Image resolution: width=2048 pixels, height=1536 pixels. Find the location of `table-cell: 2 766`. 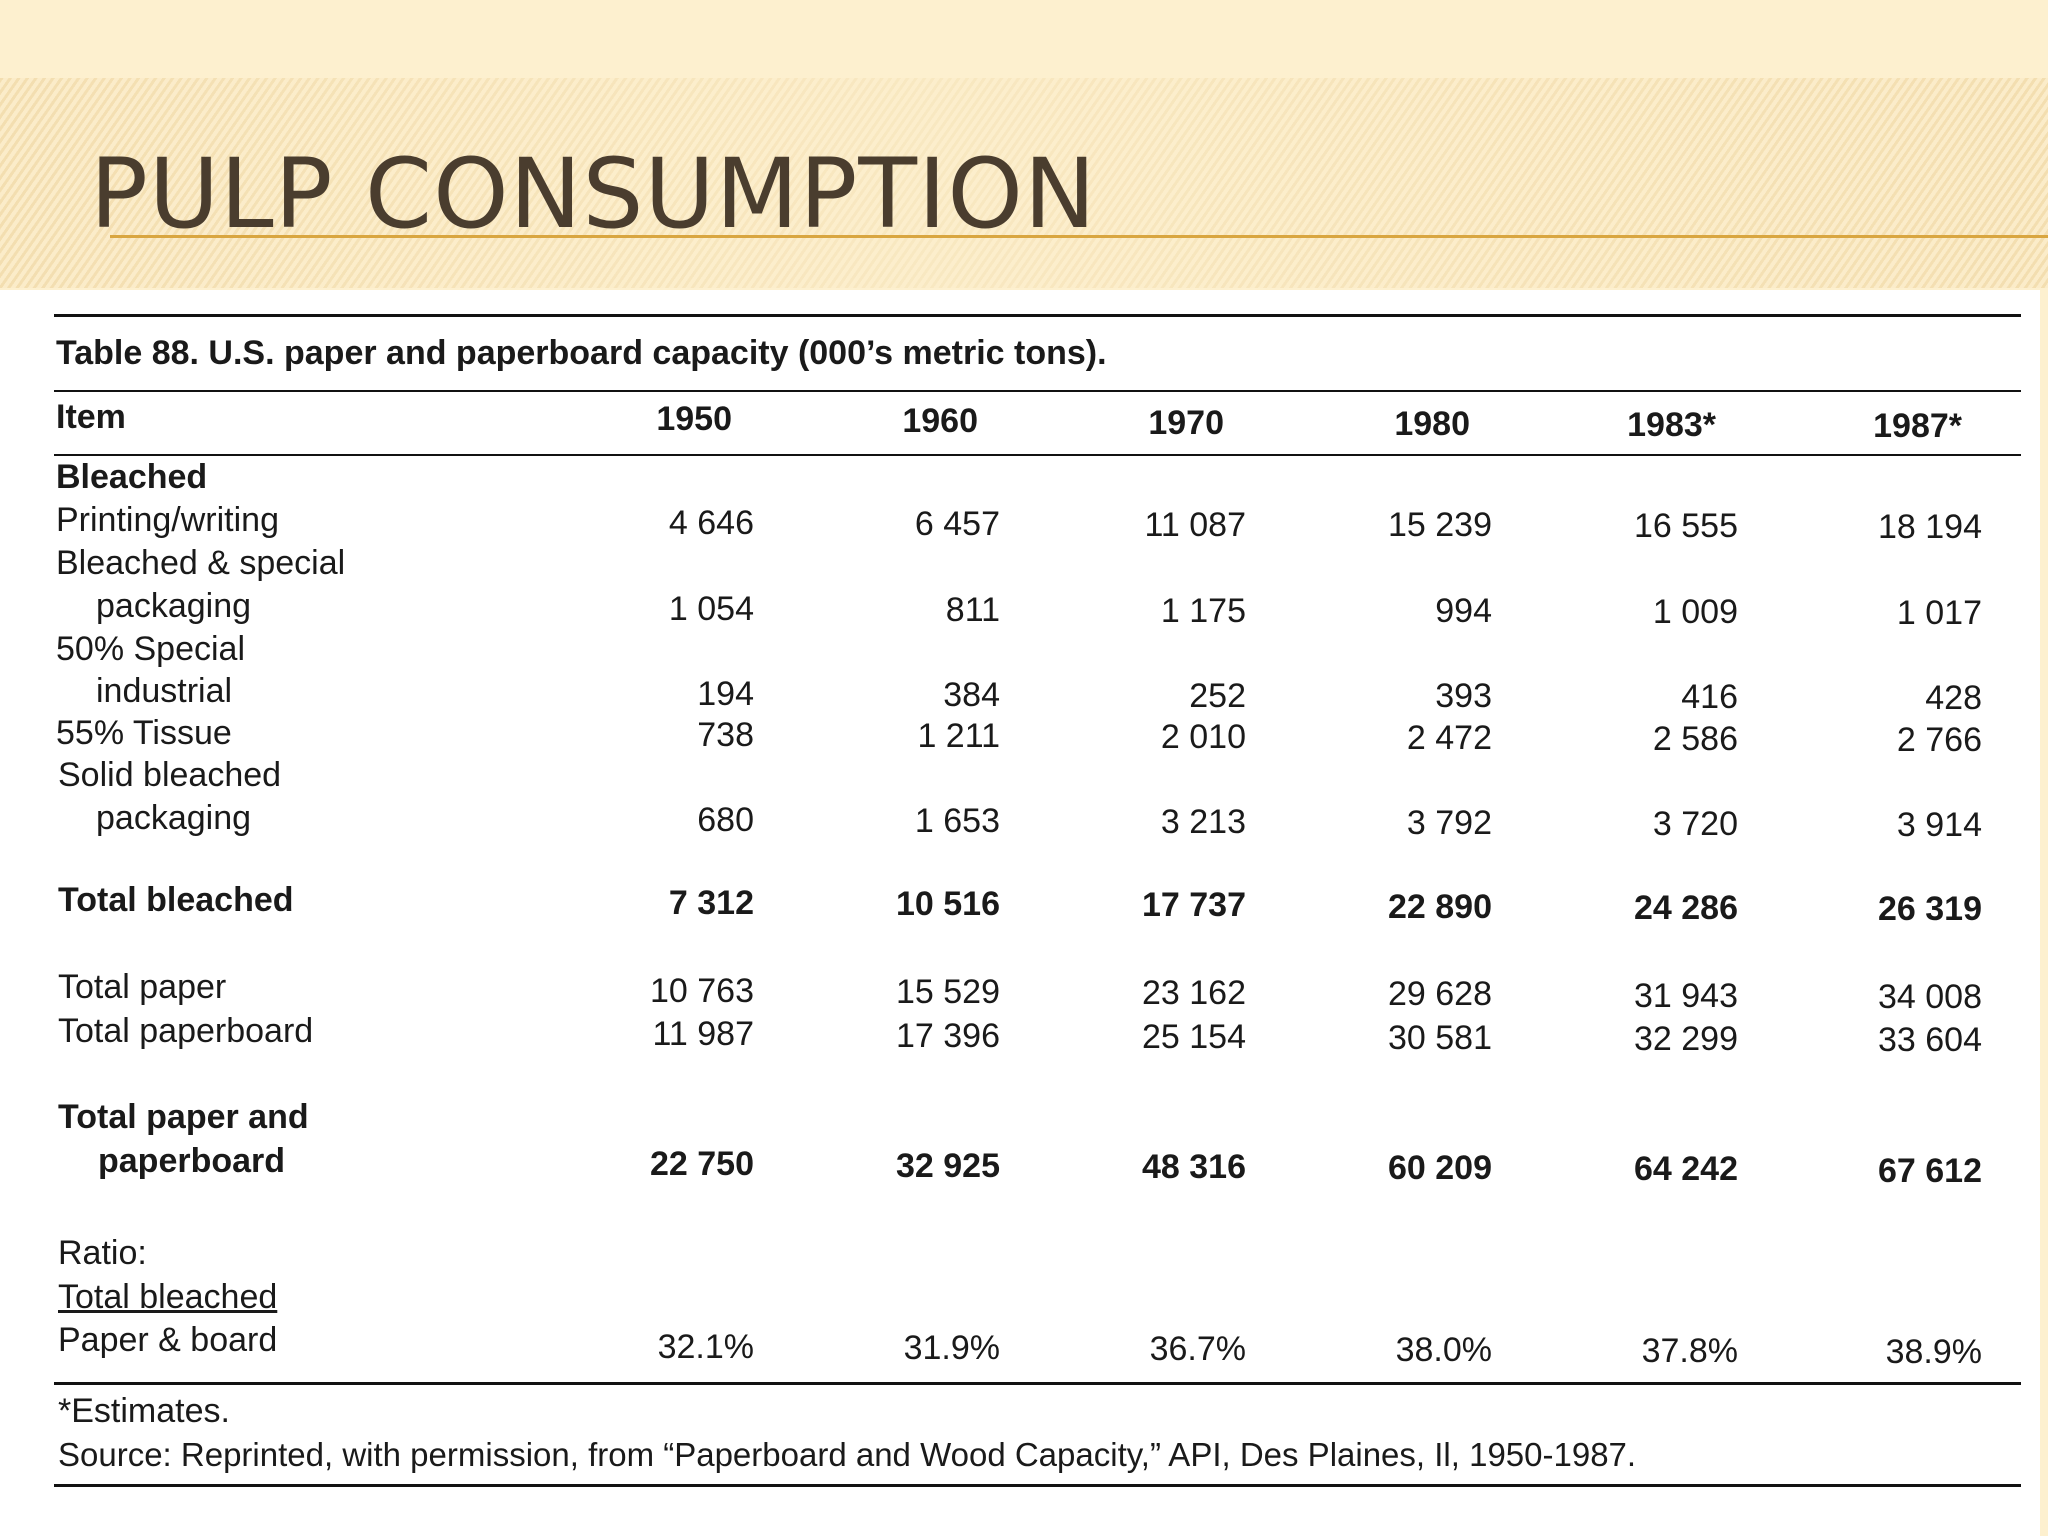

table-cell: 2 766 is located at coordinates (1939, 740).